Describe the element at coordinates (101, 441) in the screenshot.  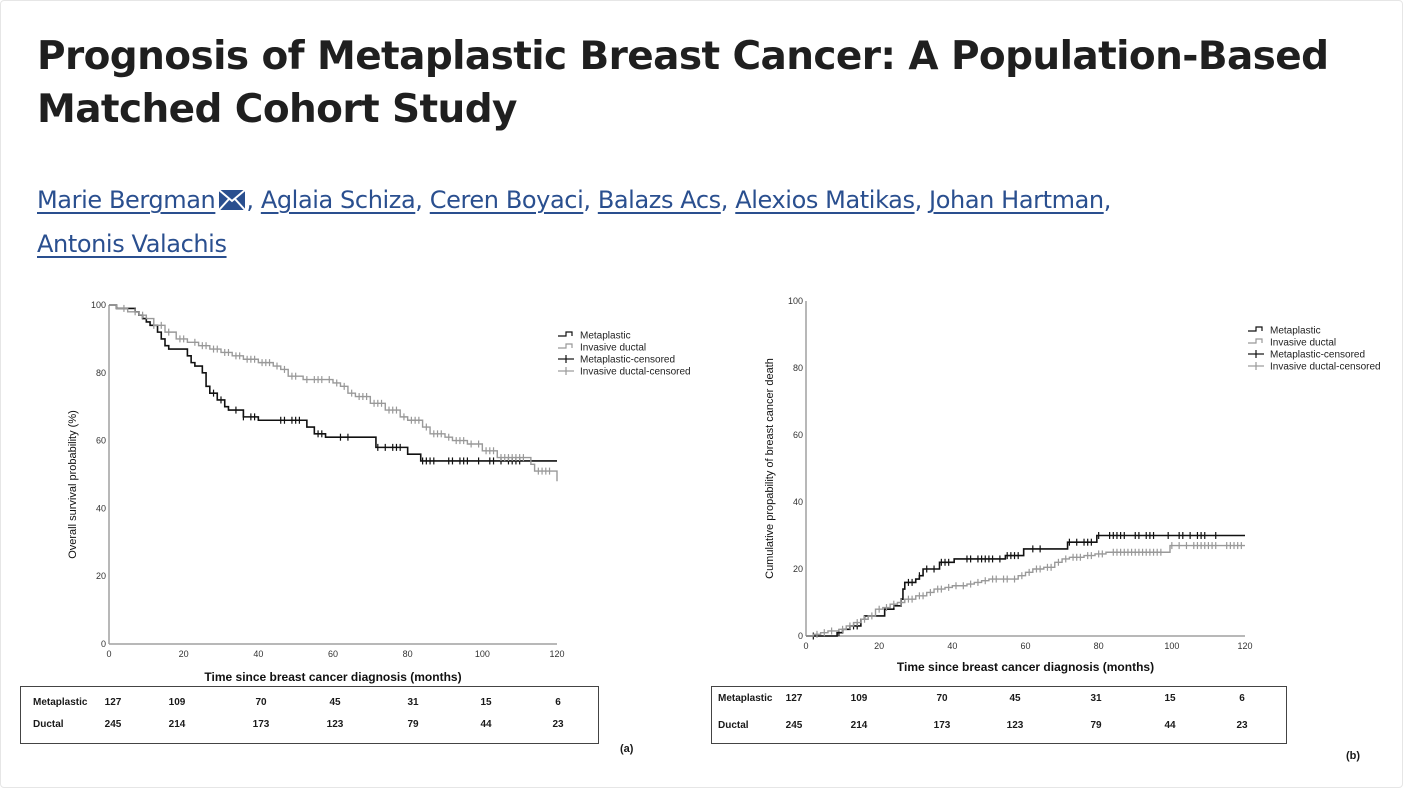
I see `y-tick-label: 60` at that location.